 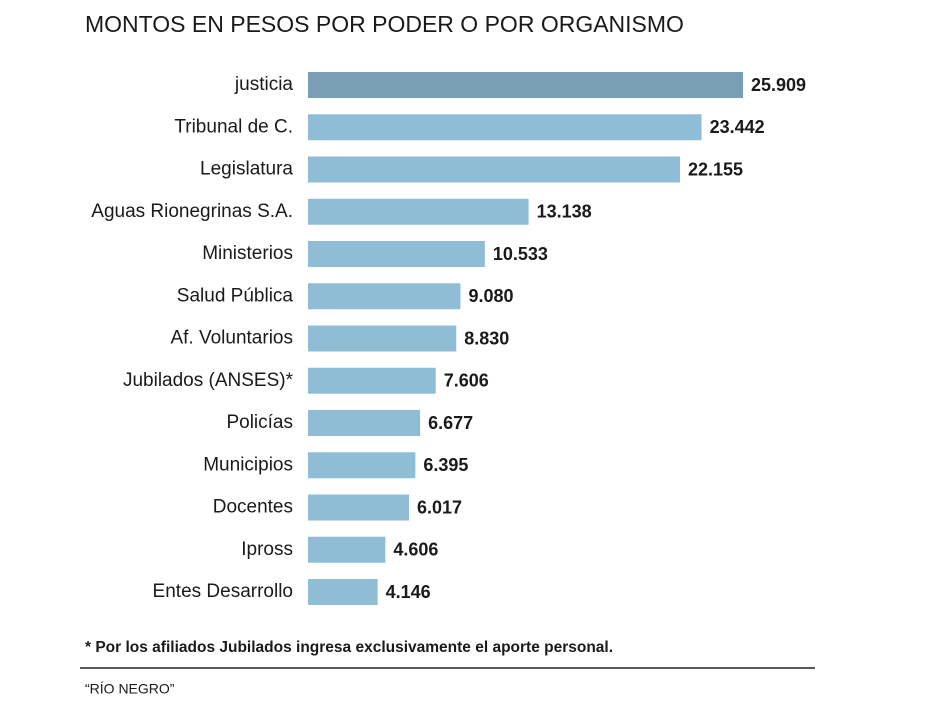 What do you see at coordinates (233, 126) in the screenshot?
I see `category-label: Tribunal de C.` at bounding box center [233, 126].